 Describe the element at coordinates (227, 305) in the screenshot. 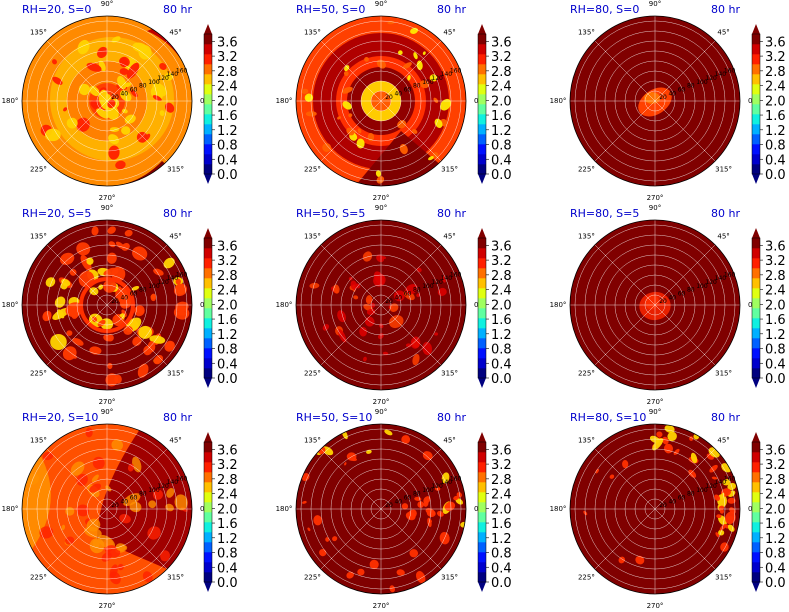

I see `colorbar-tick-label: 2.0` at that location.